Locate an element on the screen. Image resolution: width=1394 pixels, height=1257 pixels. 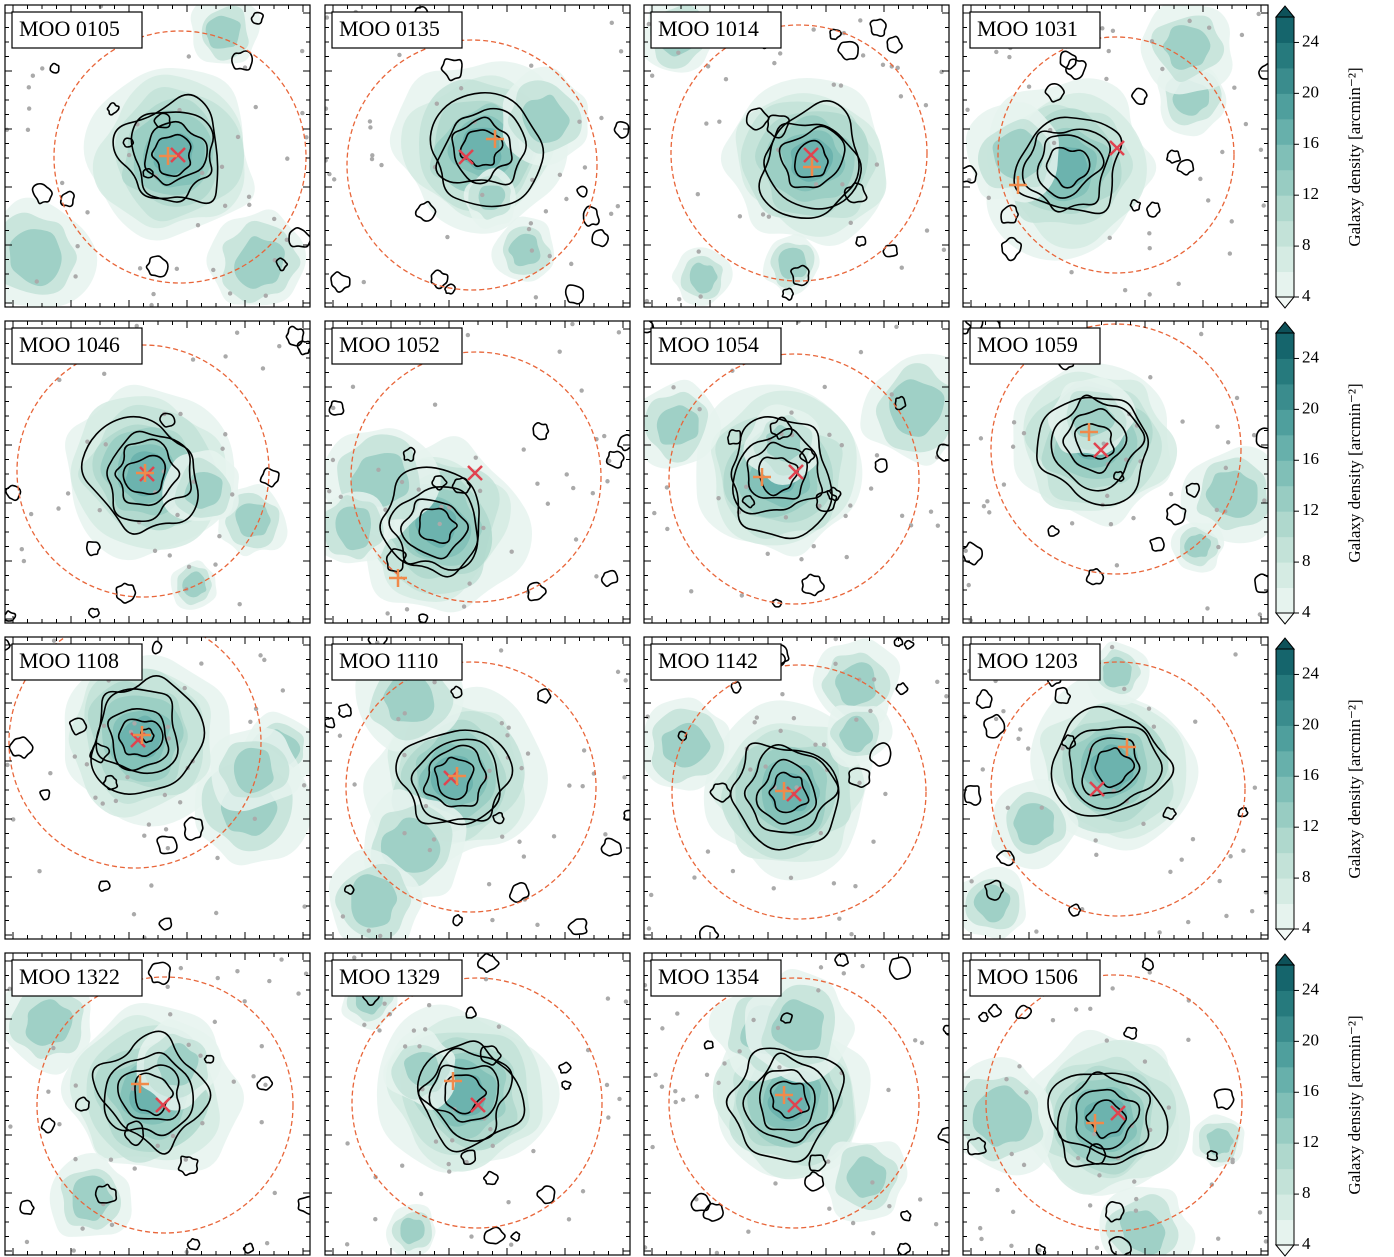
panel-label: MOO 1059 is located at coordinates (1027, 344).